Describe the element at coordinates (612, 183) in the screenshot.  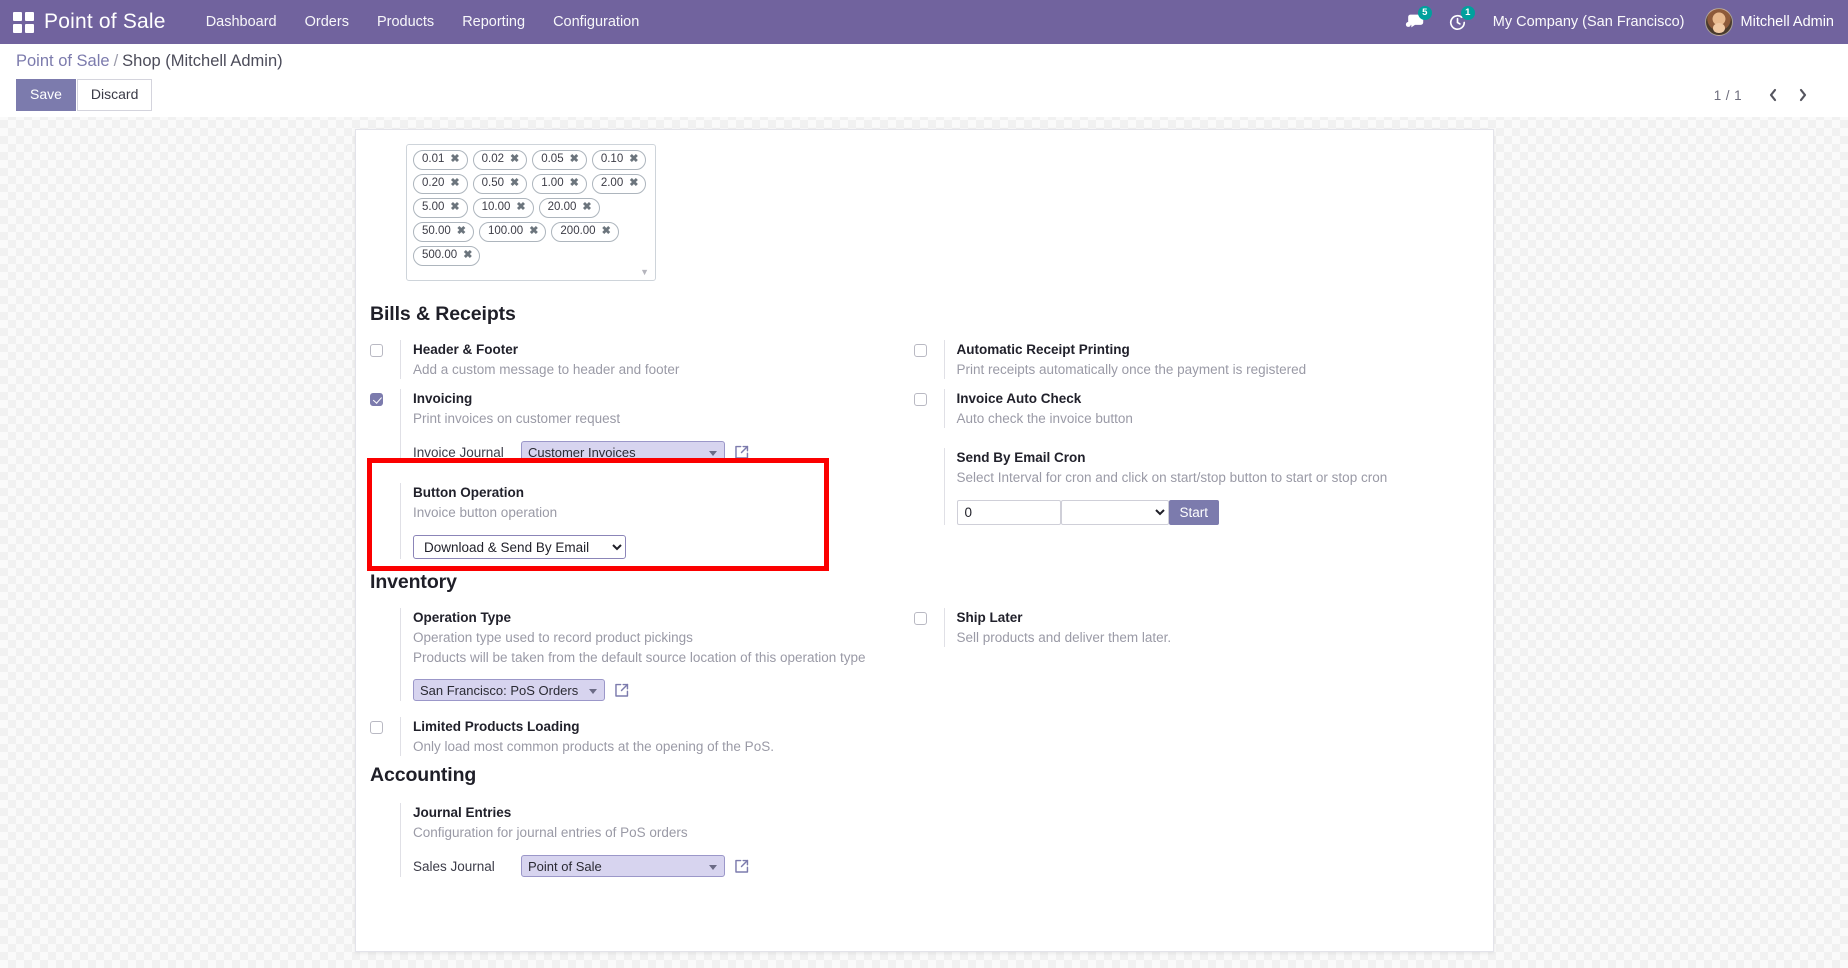
I see `denomination-value: 2.00` at that location.